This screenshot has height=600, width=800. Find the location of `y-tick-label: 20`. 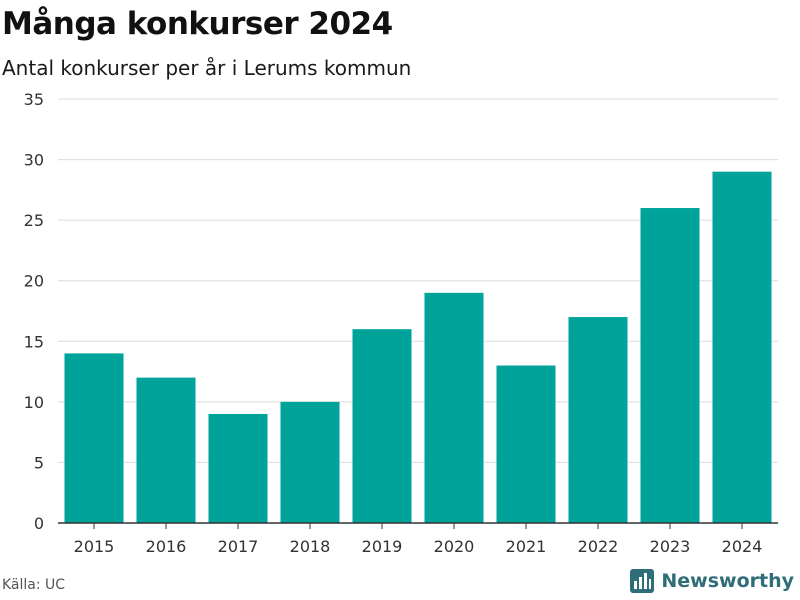

y-tick-label: 20 is located at coordinates (34, 281).